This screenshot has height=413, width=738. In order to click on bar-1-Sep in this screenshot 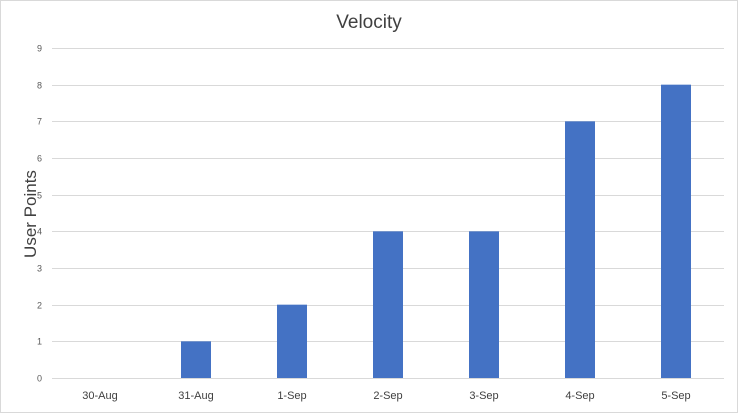, I will do `click(292, 341)`.